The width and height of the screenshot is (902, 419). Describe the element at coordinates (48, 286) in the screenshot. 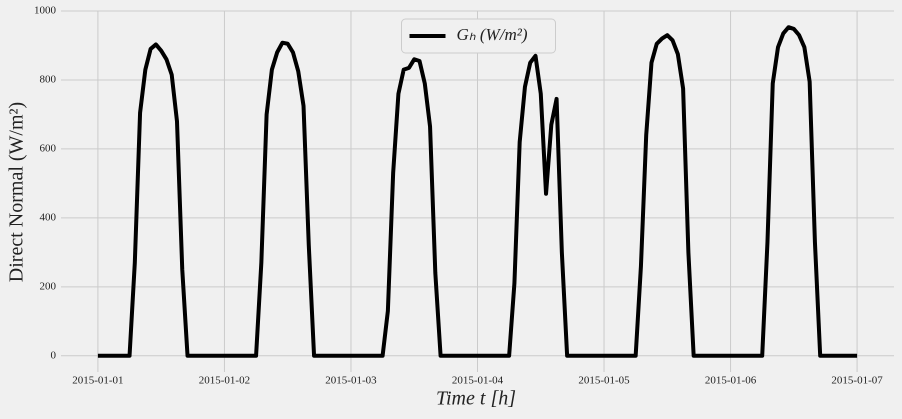

I see `y-tick-label: 200` at that location.